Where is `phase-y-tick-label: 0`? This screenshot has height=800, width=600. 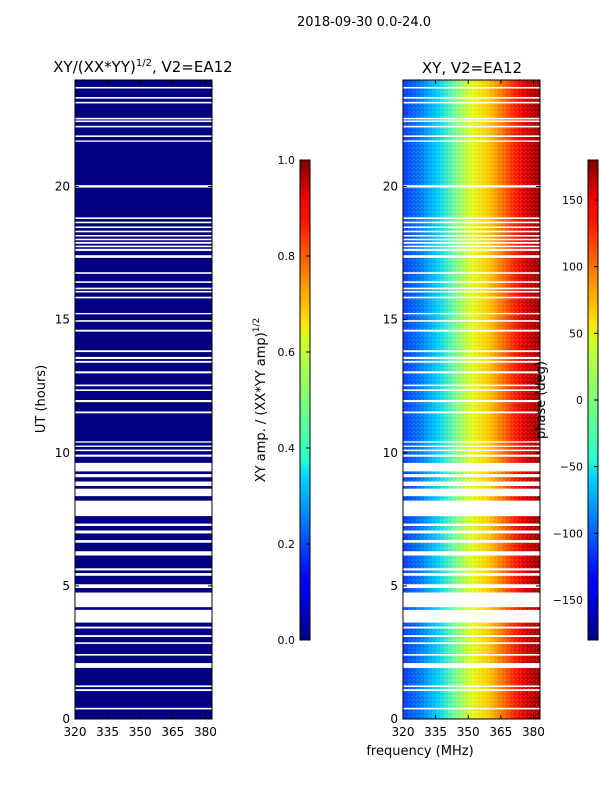
phase-y-tick-label: 0 is located at coordinates (394, 719).